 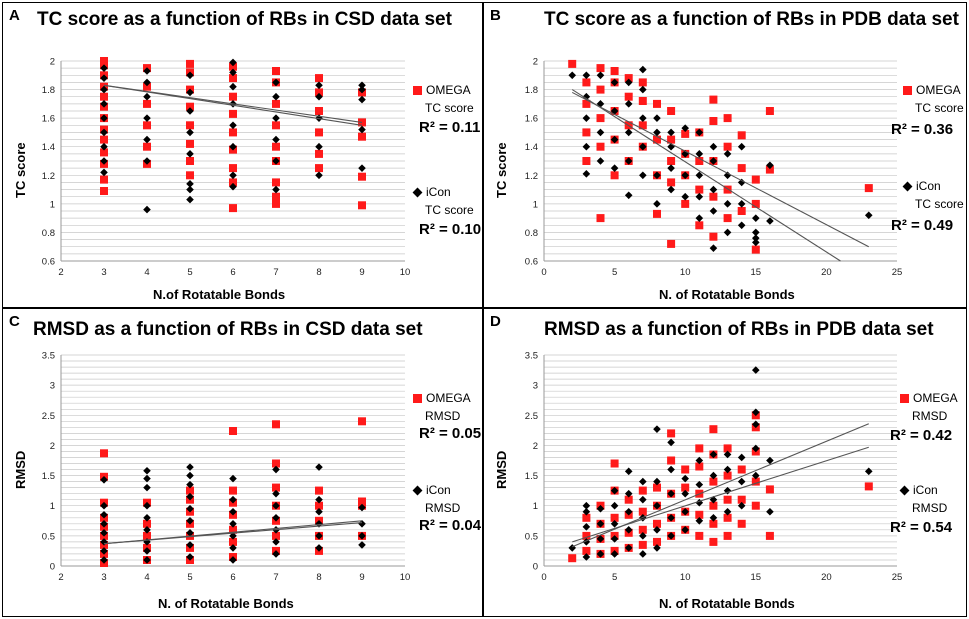 I want to click on x-tick-label: 6, so click(x=232, y=577).